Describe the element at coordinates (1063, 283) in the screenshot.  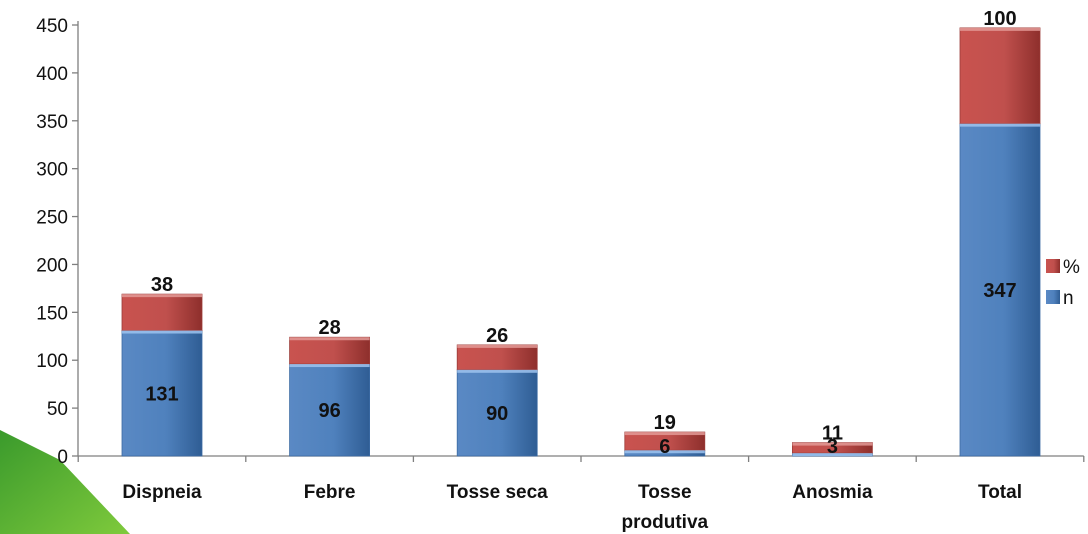
I see `legend: %n` at that location.